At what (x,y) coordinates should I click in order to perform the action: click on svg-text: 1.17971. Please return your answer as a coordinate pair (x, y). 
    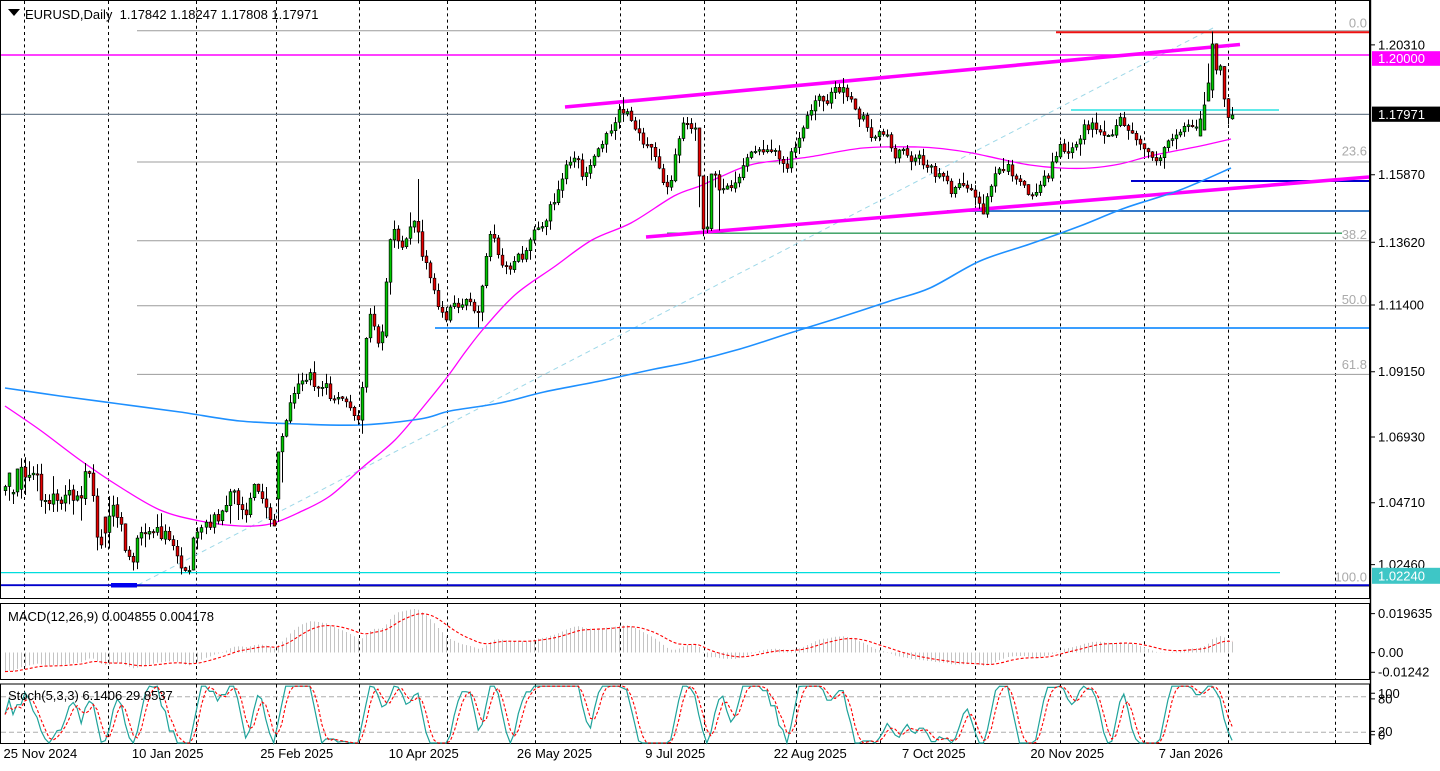
    Looking at the image, I should click on (1401, 114).